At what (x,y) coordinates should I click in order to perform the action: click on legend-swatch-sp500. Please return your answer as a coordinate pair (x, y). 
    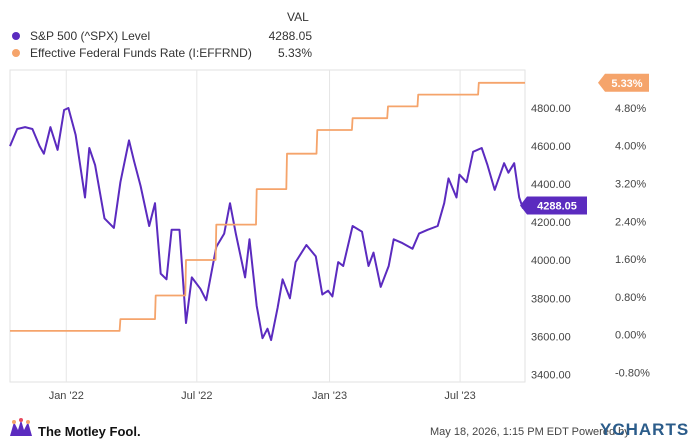
    Looking at the image, I should click on (16, 36).